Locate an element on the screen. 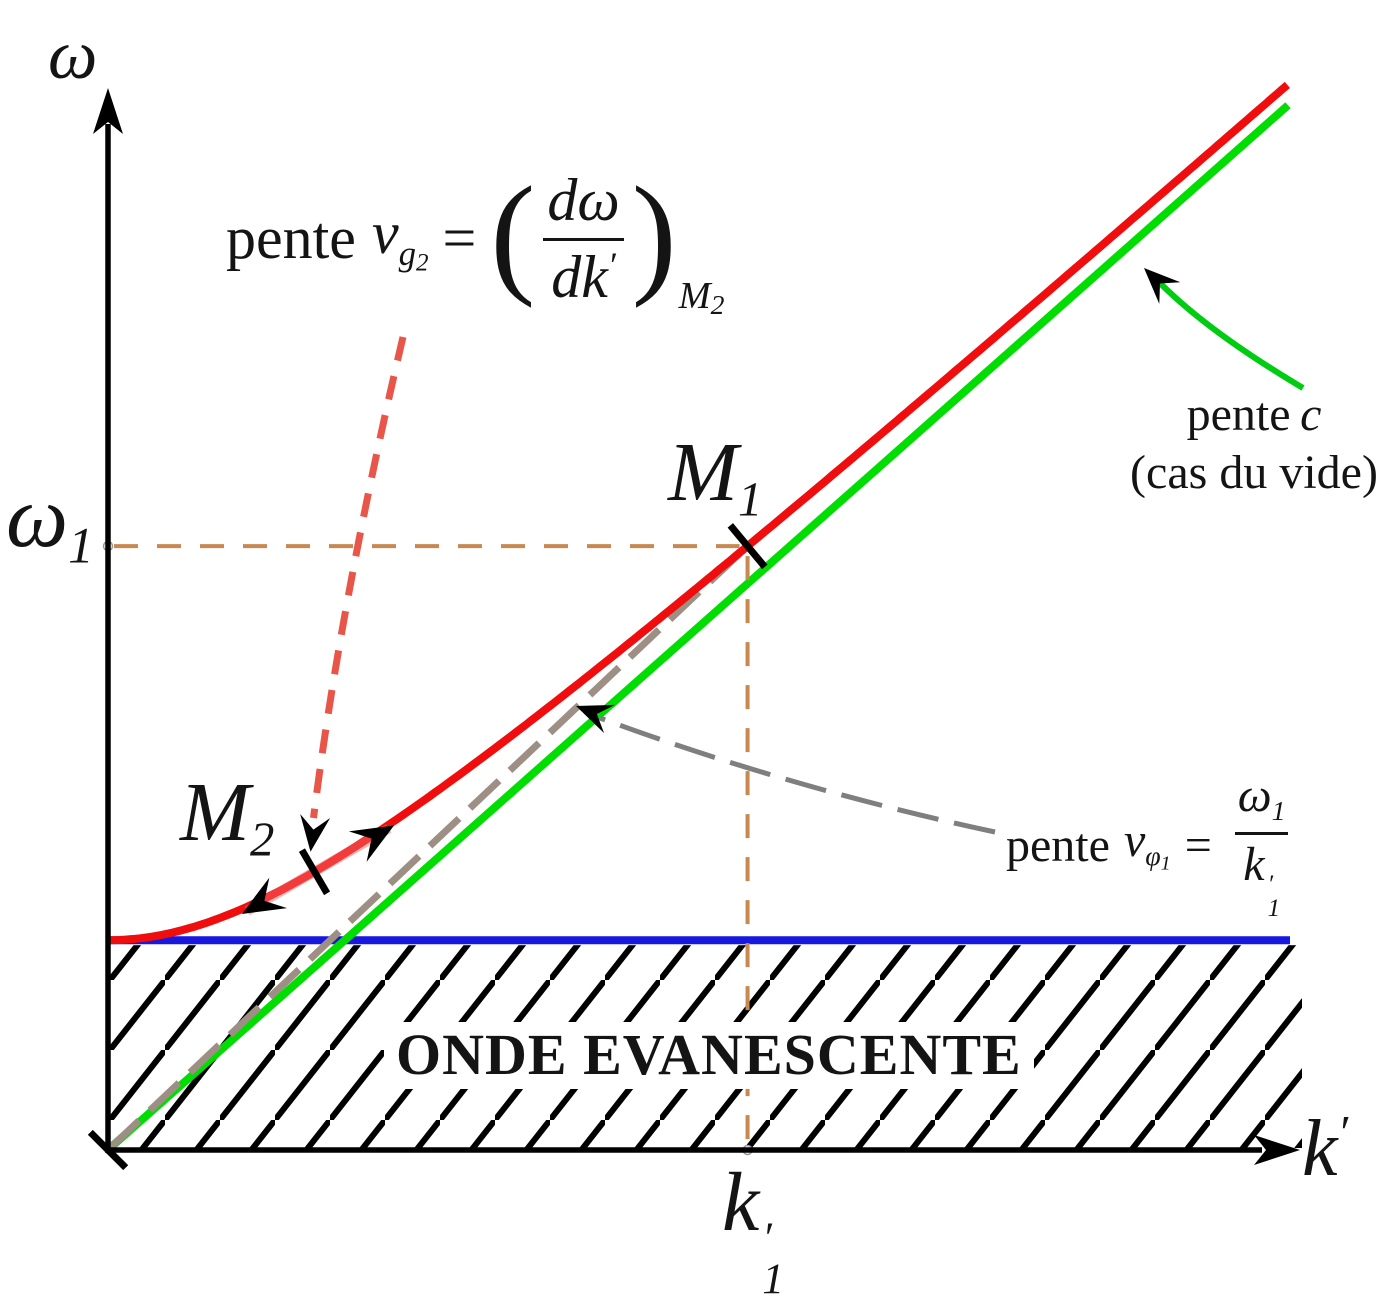 The image size is (1400, 1303). light-line-pointer is located at coordinates (1230, 334).